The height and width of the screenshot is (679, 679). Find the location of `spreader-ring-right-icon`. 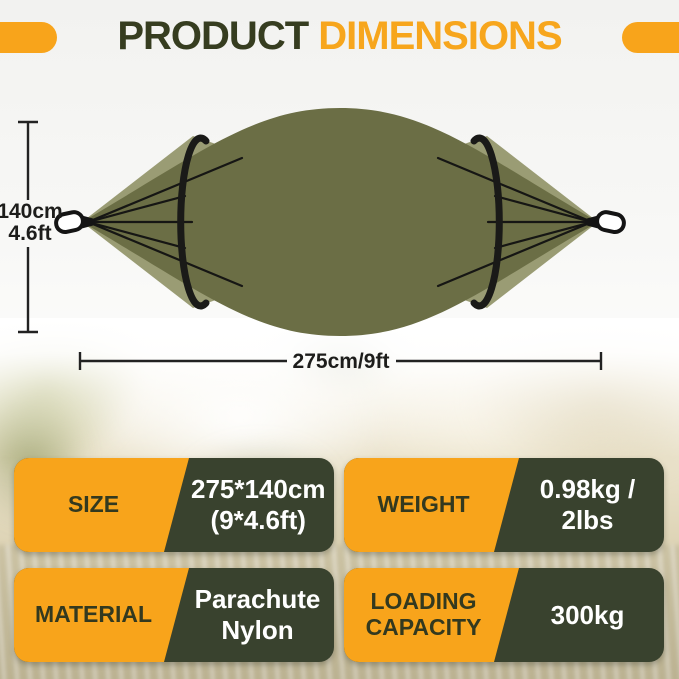

spreader-ring-right-icon is located at coordinates (486, 222).